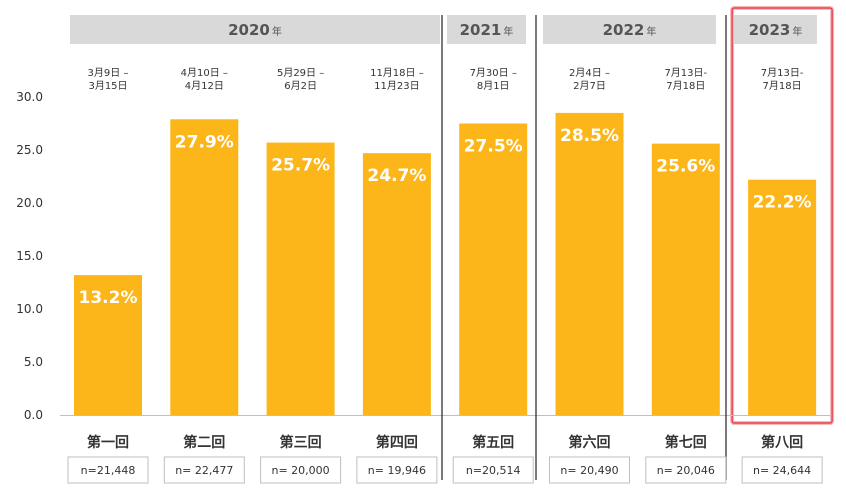 This screenshot has width=846, height=490. What do you see at coordinates (204, 142) in the screenshot?
I see `value-label: 27.9%` at bounding box center [204, 142].